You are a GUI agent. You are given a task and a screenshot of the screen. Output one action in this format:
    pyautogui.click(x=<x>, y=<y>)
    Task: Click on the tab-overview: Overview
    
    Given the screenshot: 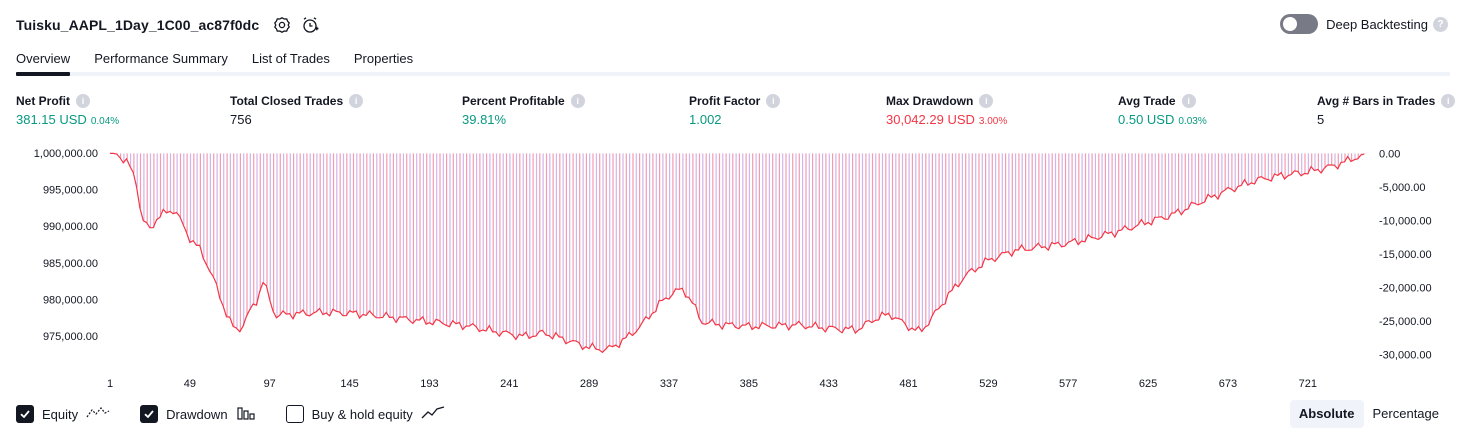 What is the action you would take?
    pyautogui.click(x=43, y=60)
    